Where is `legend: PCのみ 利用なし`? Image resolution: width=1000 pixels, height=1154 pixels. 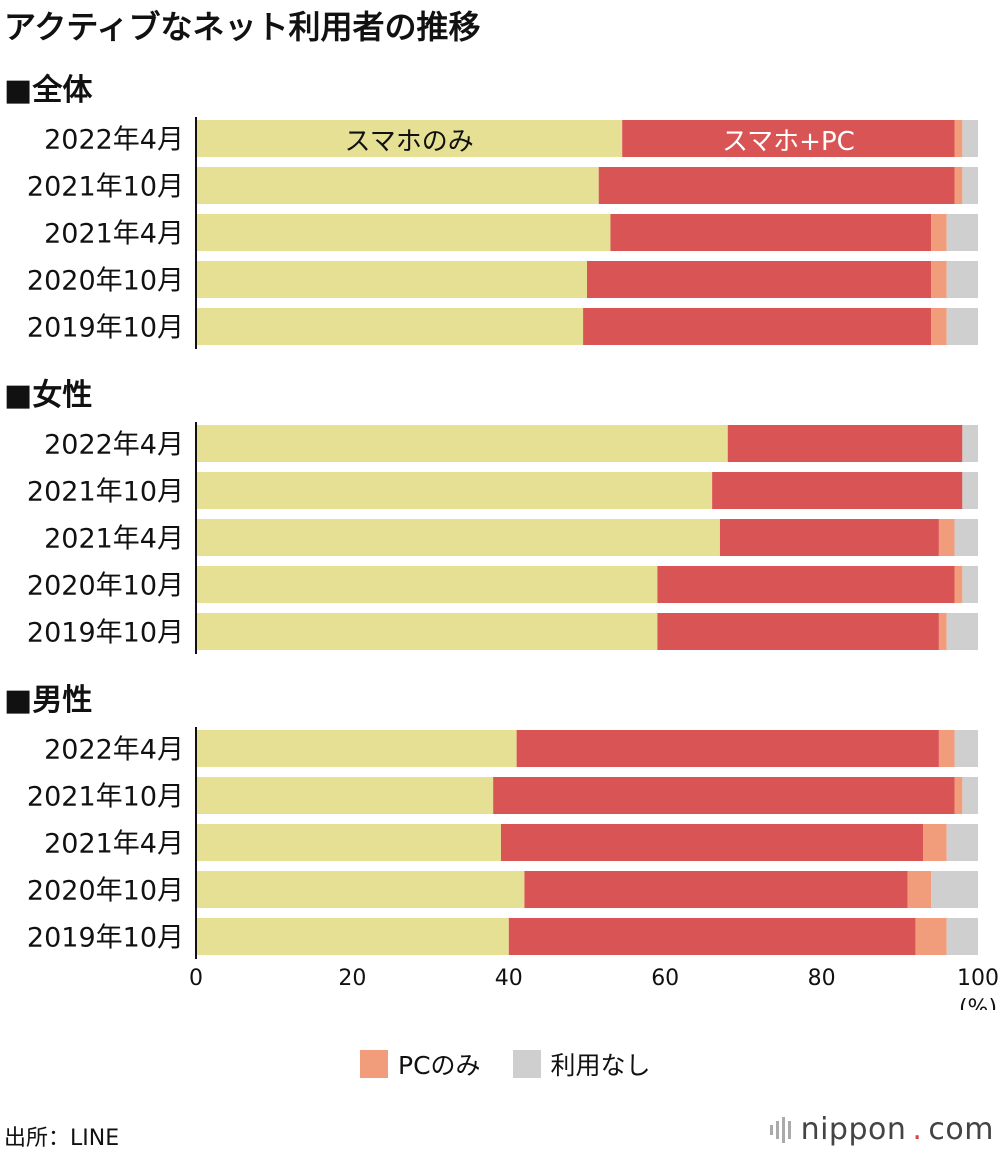 legend: PCのみ 利用なし is located at coordinates (516, 1064).